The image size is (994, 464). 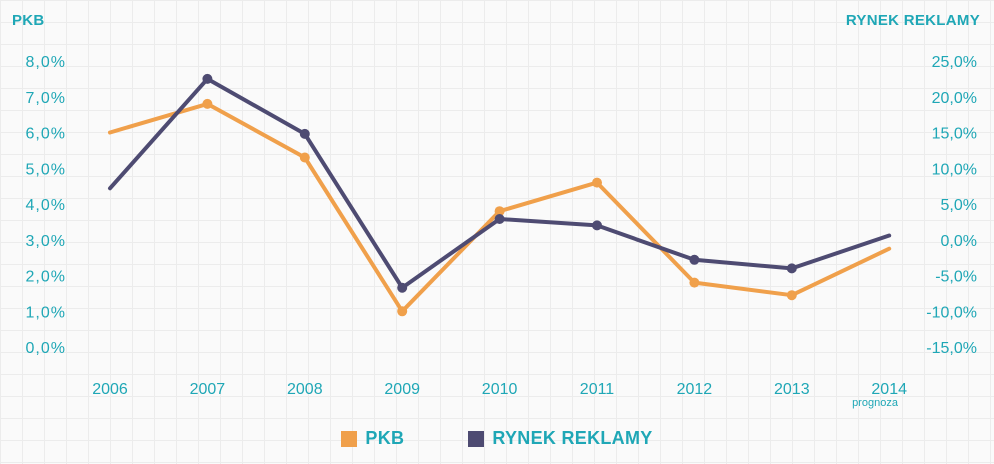 What do you see at coordinates (959, 205) in the screenshot?
I see `right-tick-label: 5,0%` at bounding box center [959, 205].